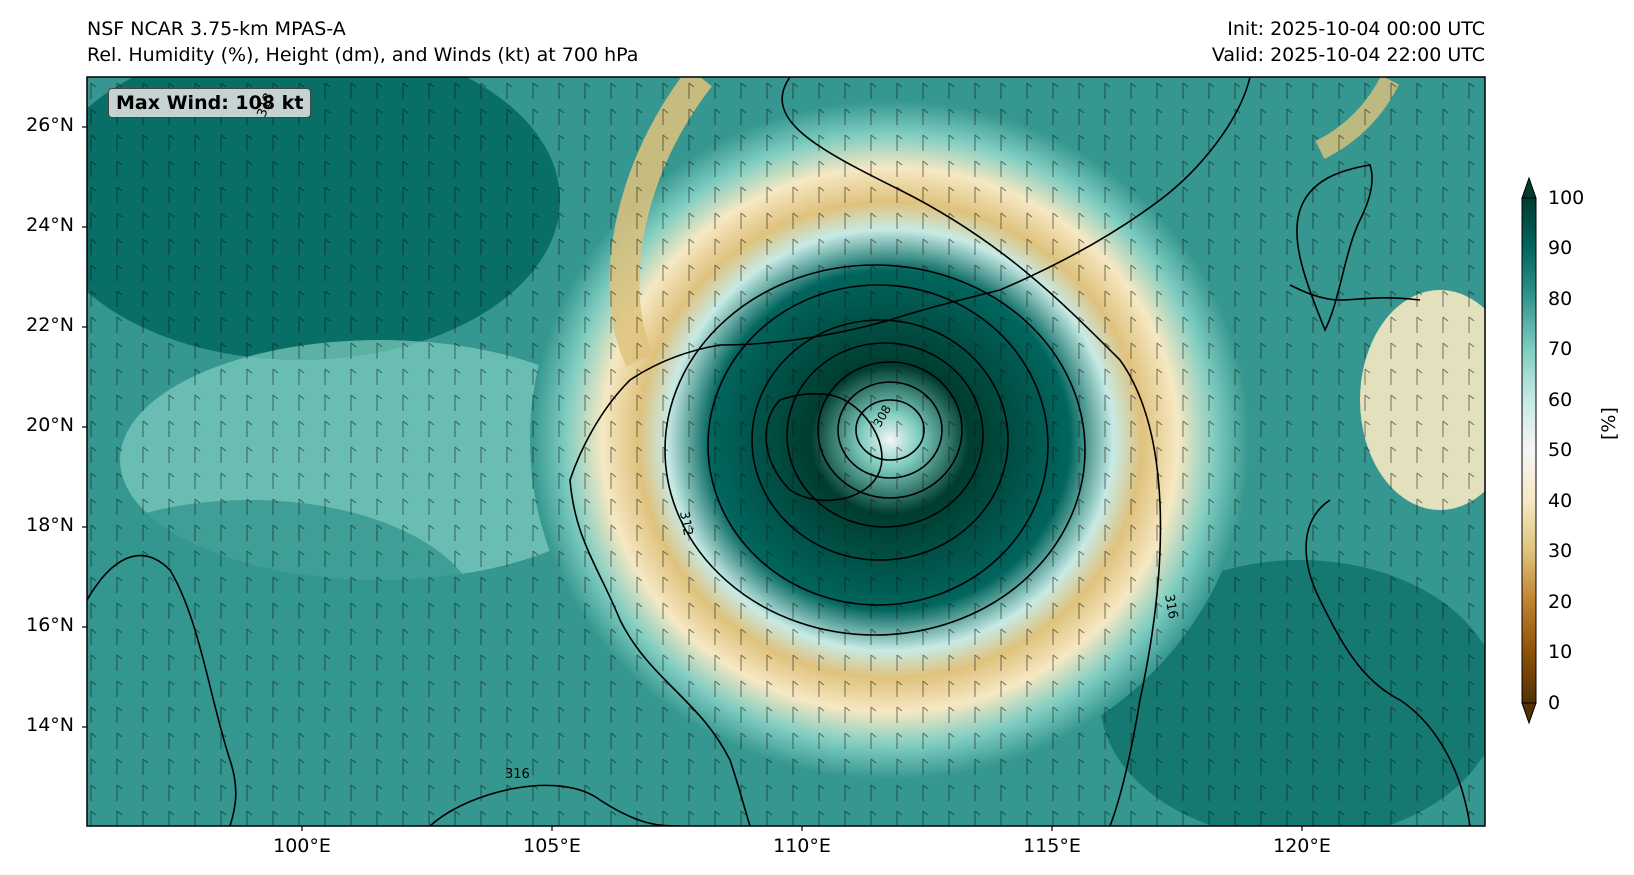  What do you see at coordinates (1560, 450) in the screenshot?
I see `colorbar-tick-label: 50` at bounding box center [1560, 450].